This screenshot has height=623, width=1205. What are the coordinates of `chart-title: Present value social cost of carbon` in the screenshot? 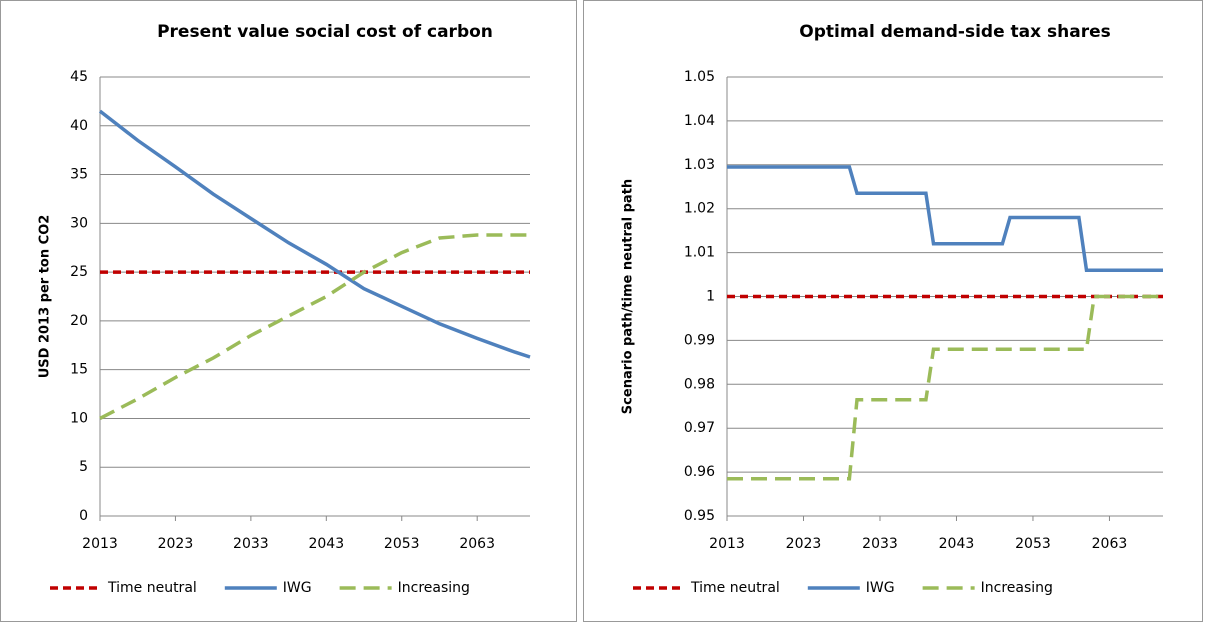 It's located at (325, 32).